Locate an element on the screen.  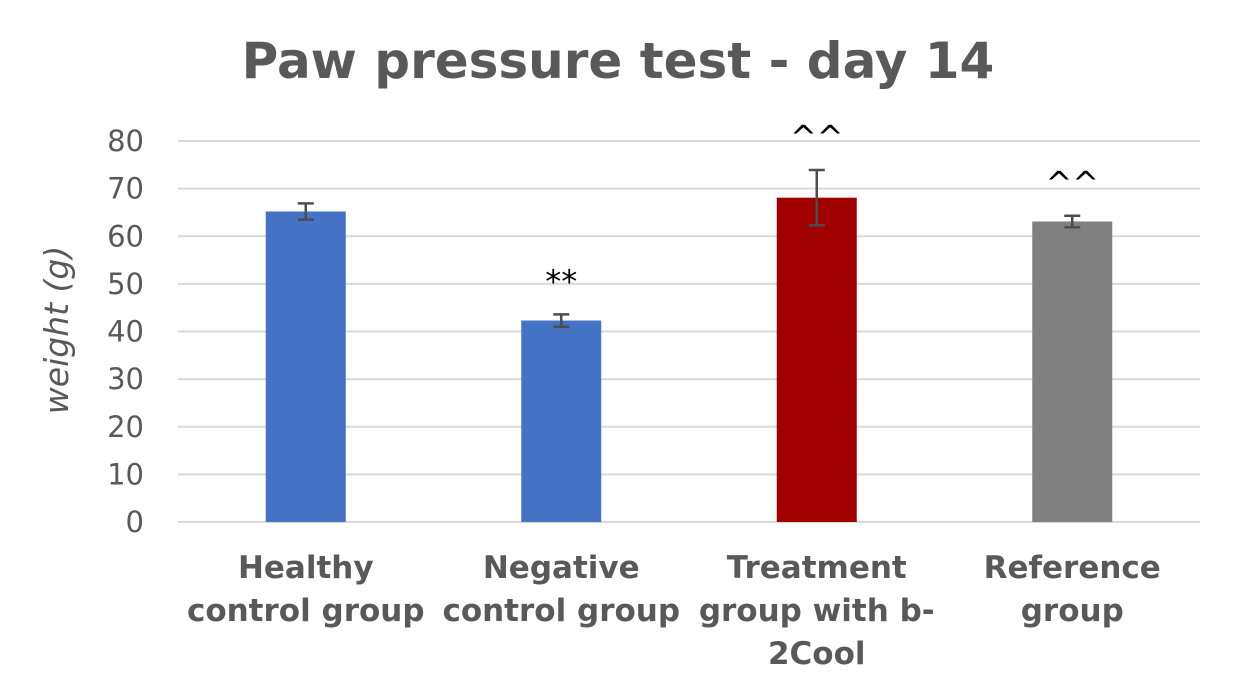
x-category-label: group with b- is located at coordinates (817, 611).